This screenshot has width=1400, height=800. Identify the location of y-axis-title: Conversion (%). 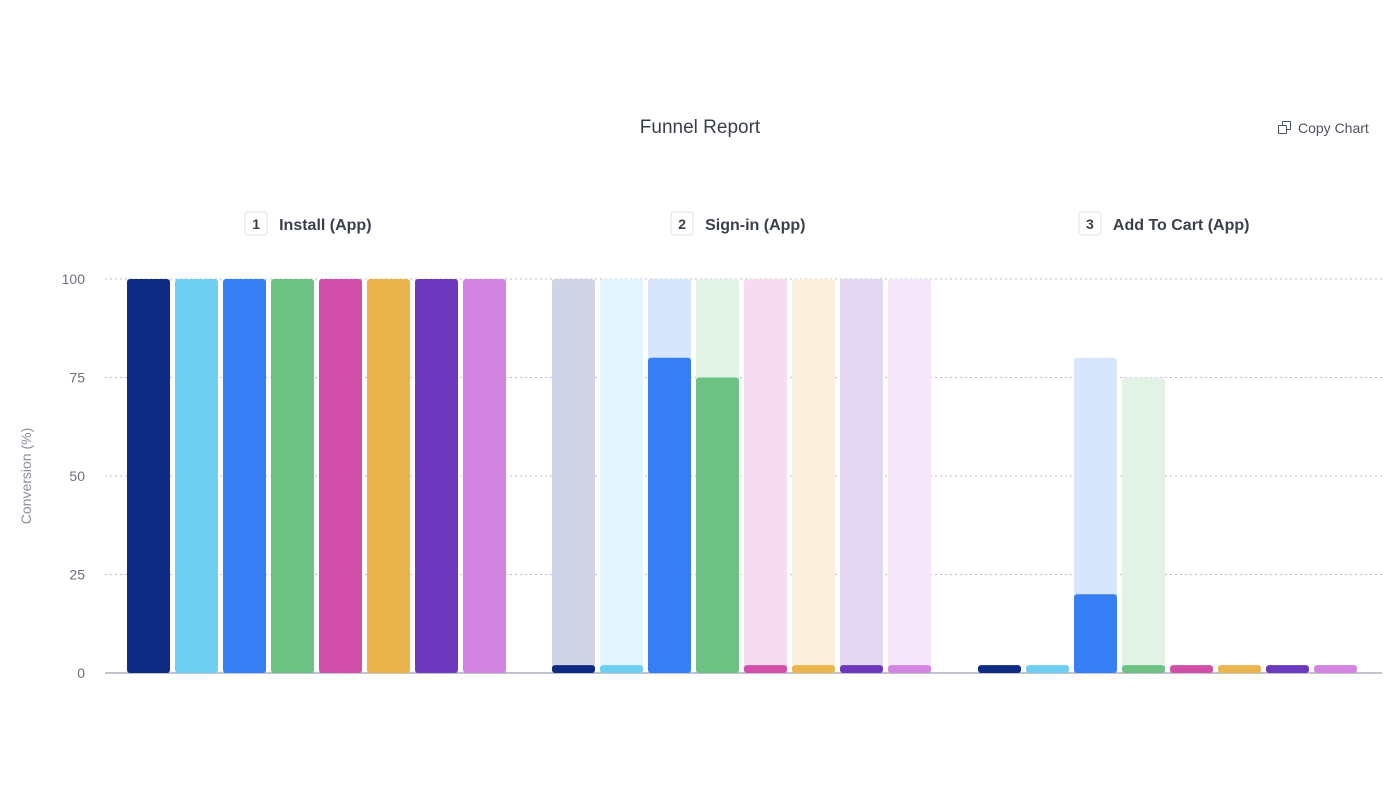
(26, 476).